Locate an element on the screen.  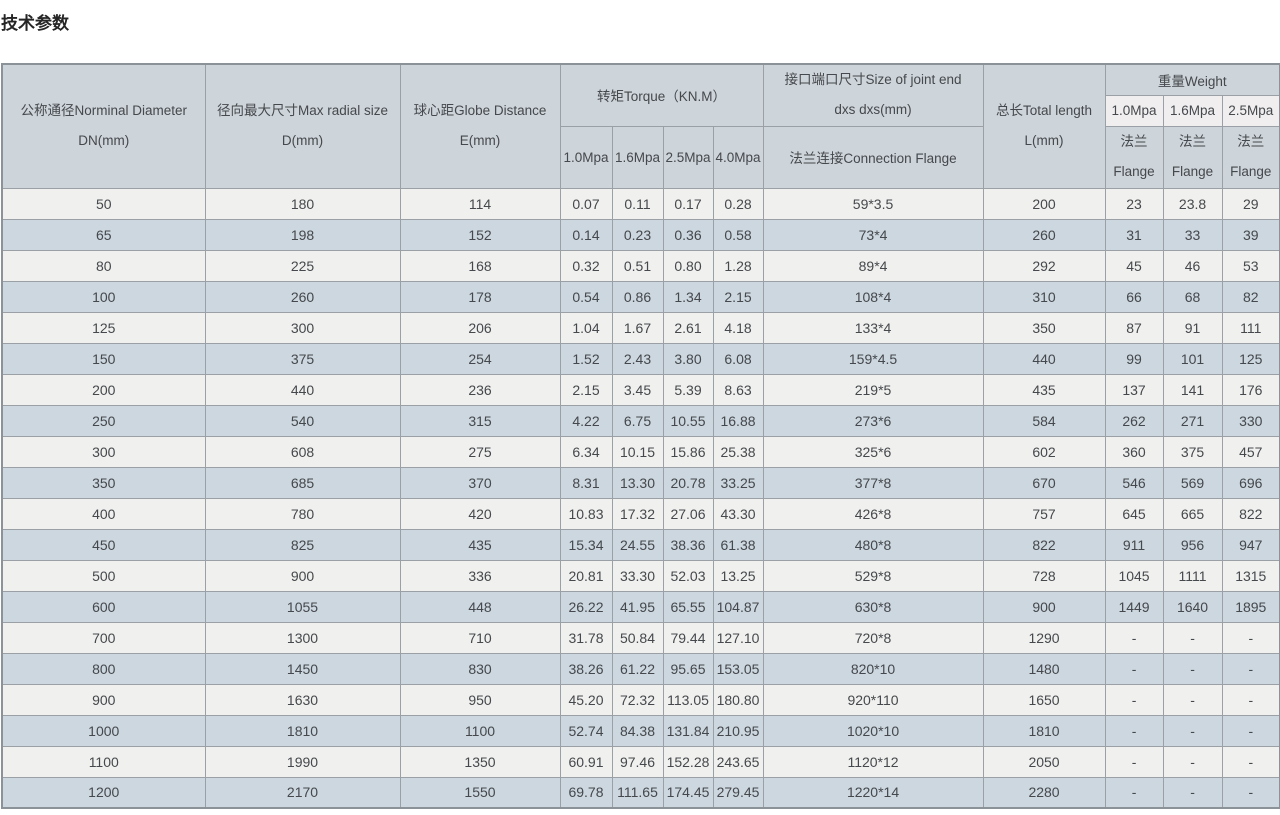
table-cell: 1.04 is located at coordinates (586, 327).